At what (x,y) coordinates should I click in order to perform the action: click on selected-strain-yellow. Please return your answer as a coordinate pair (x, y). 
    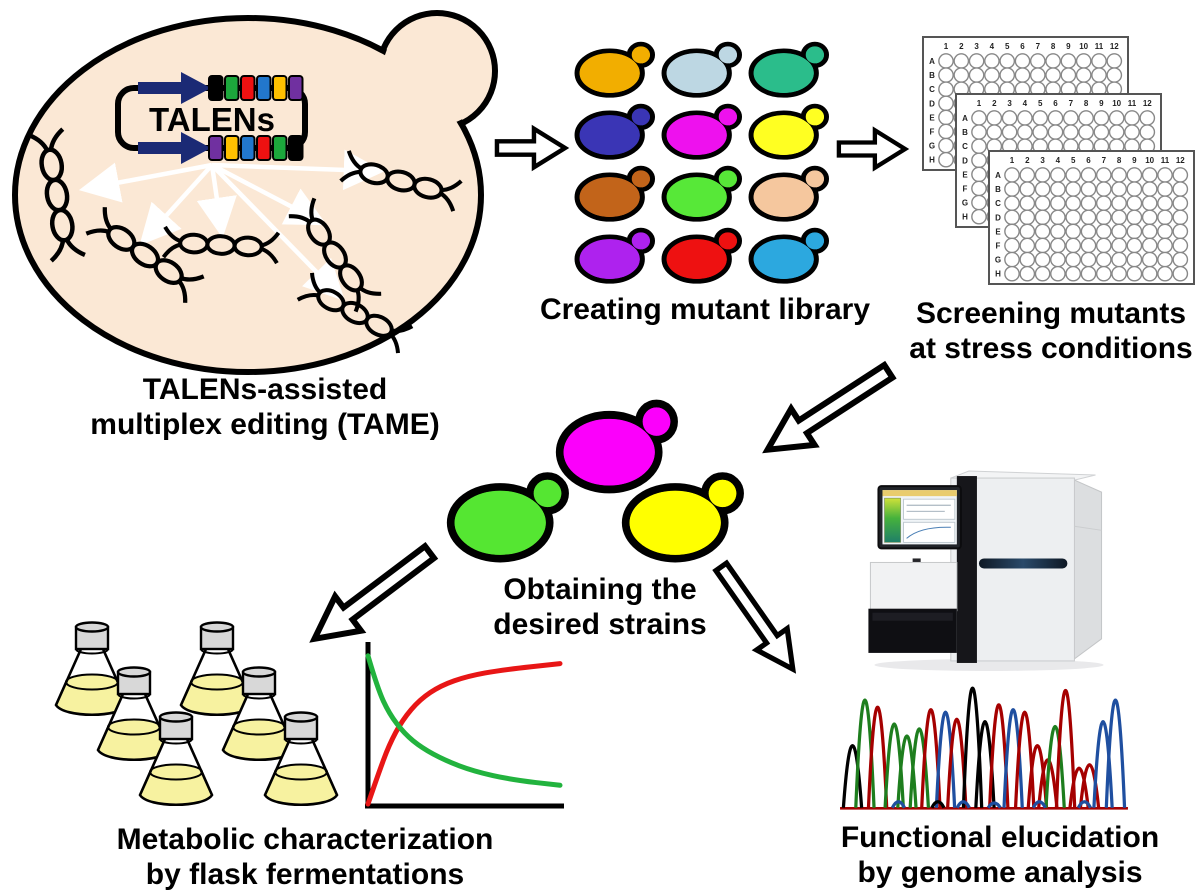
    Looking at the image, I should click on (684, 513).